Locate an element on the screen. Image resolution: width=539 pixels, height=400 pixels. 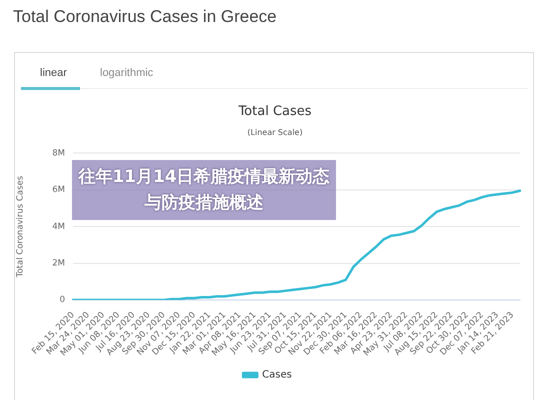
legend-label: Cases is located at coordinates (277, 375).